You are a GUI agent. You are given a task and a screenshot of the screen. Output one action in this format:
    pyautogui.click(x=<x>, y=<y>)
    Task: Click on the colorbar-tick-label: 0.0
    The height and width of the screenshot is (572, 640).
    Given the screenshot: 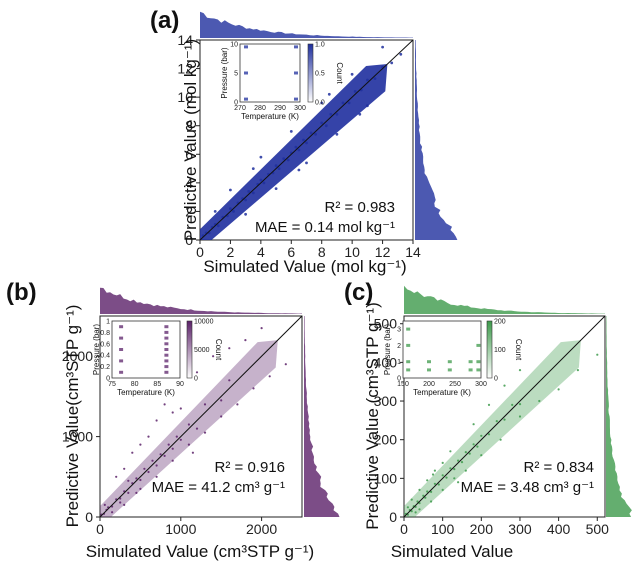 What is the action you would take?
    pyautogui.click(x=320, y=103)
    